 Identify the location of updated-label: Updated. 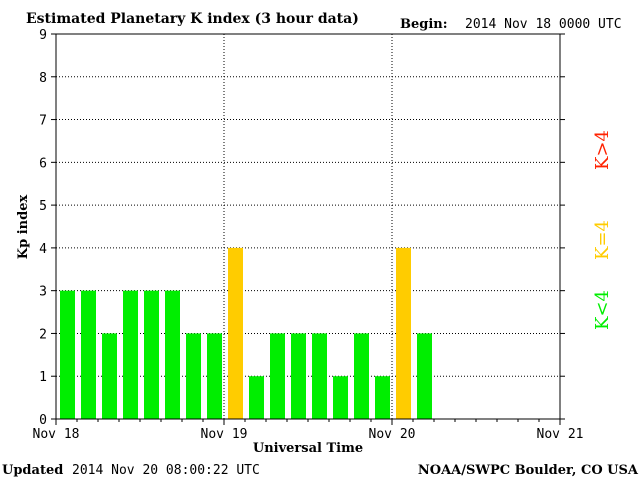
(32, 470).